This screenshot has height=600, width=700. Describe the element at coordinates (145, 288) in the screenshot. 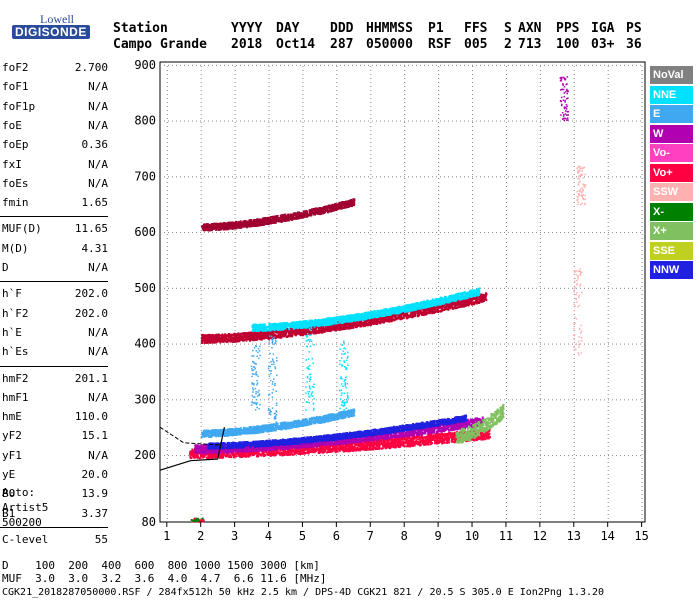

I see `y-tick-label: 500` at that location.